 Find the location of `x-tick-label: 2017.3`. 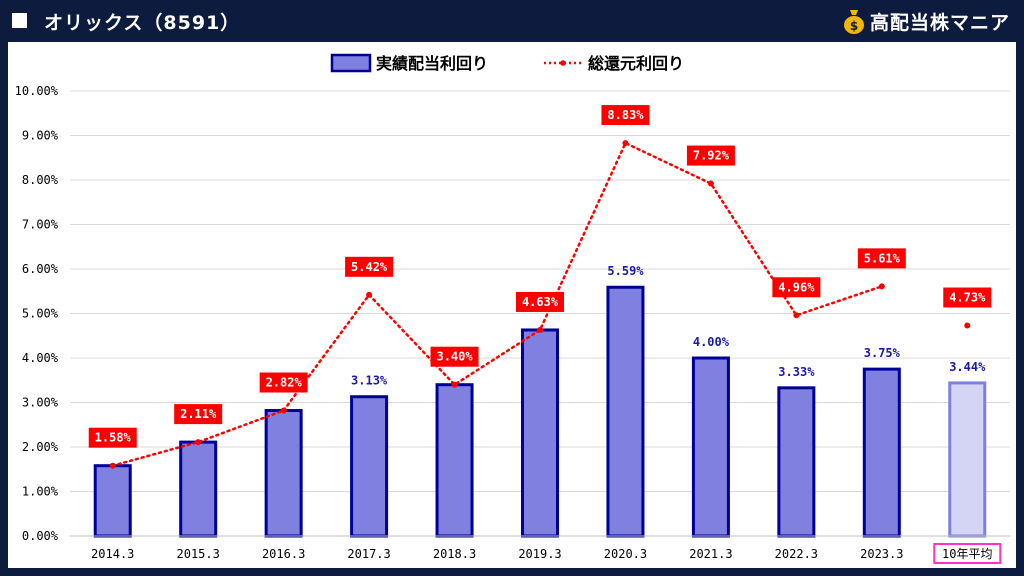

x-tick-label: 2017.3 is located at coordinates (368, 554).